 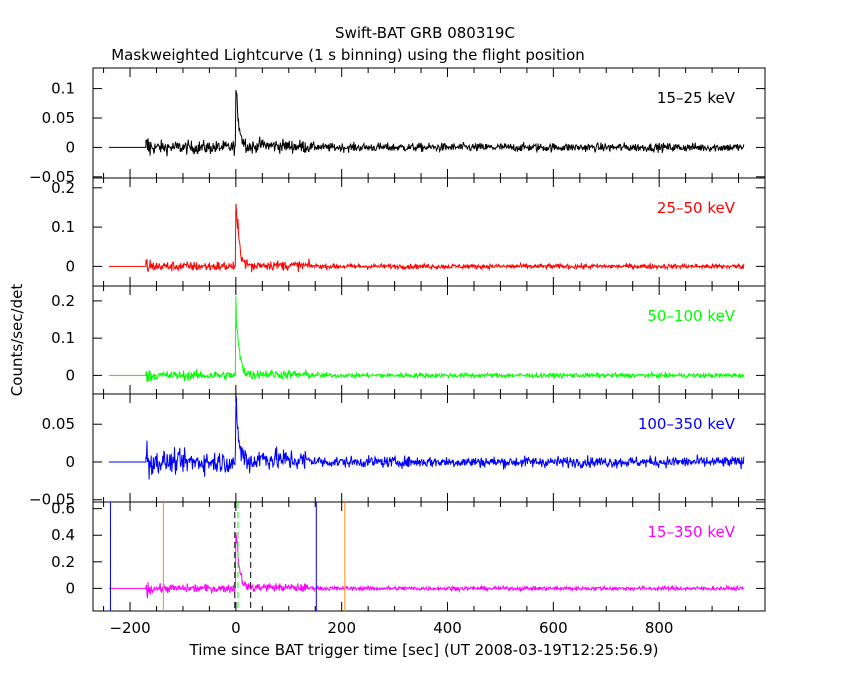 What do you see at coordinates (425, 33) in the screenshot?
I see `chart-title: Swift-BAT GRB 080319C` at bounding box center [425, 33].